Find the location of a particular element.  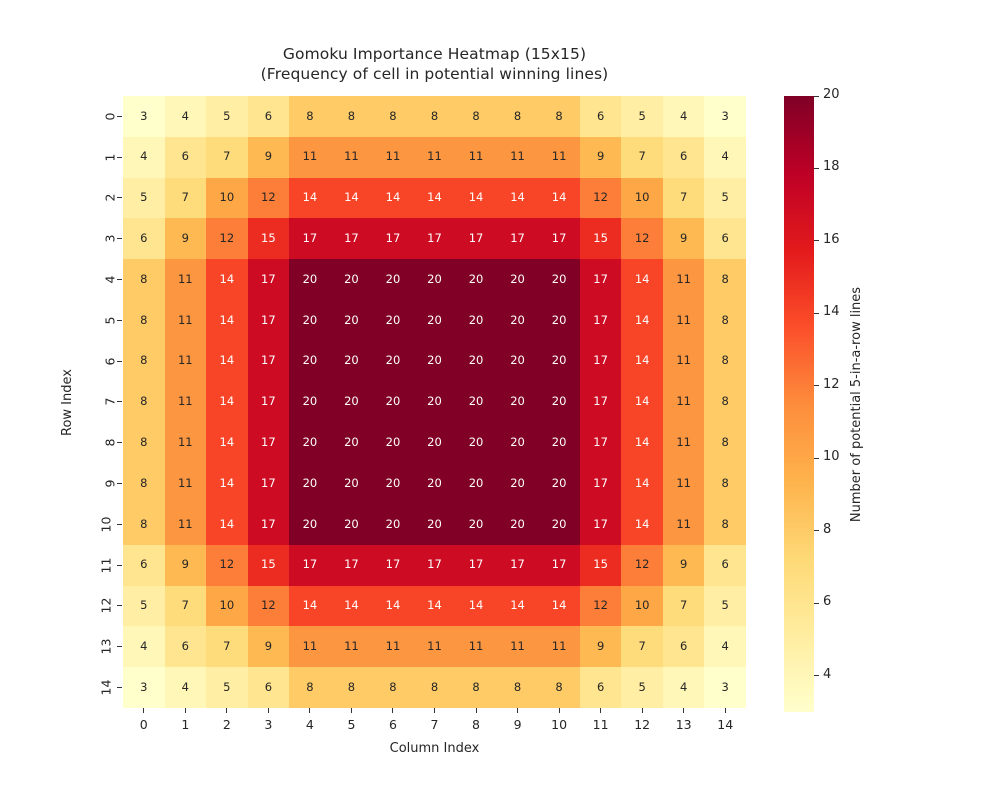

heatmap-cell: 10 is located at coordinates (642, 606).